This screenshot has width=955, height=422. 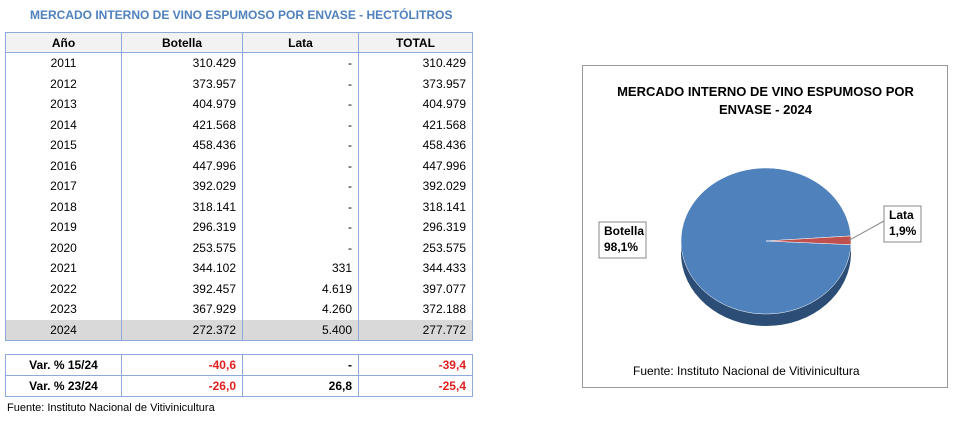 I want to click on cell: 344.102, so click(x=182, y=268).